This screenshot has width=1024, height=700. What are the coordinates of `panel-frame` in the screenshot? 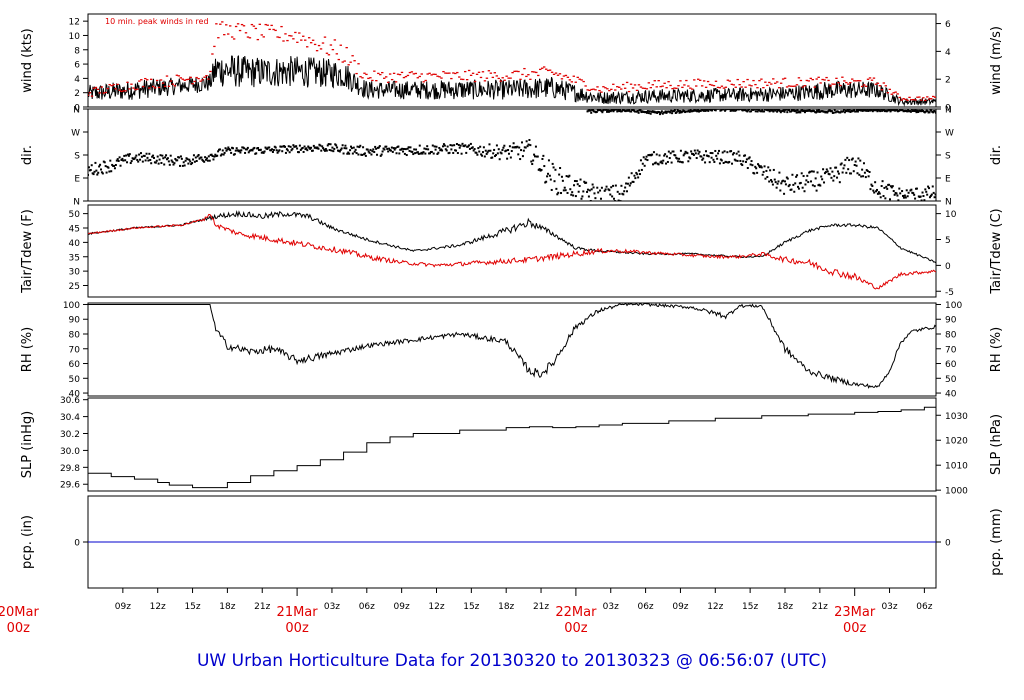 It's located at (512, 251).